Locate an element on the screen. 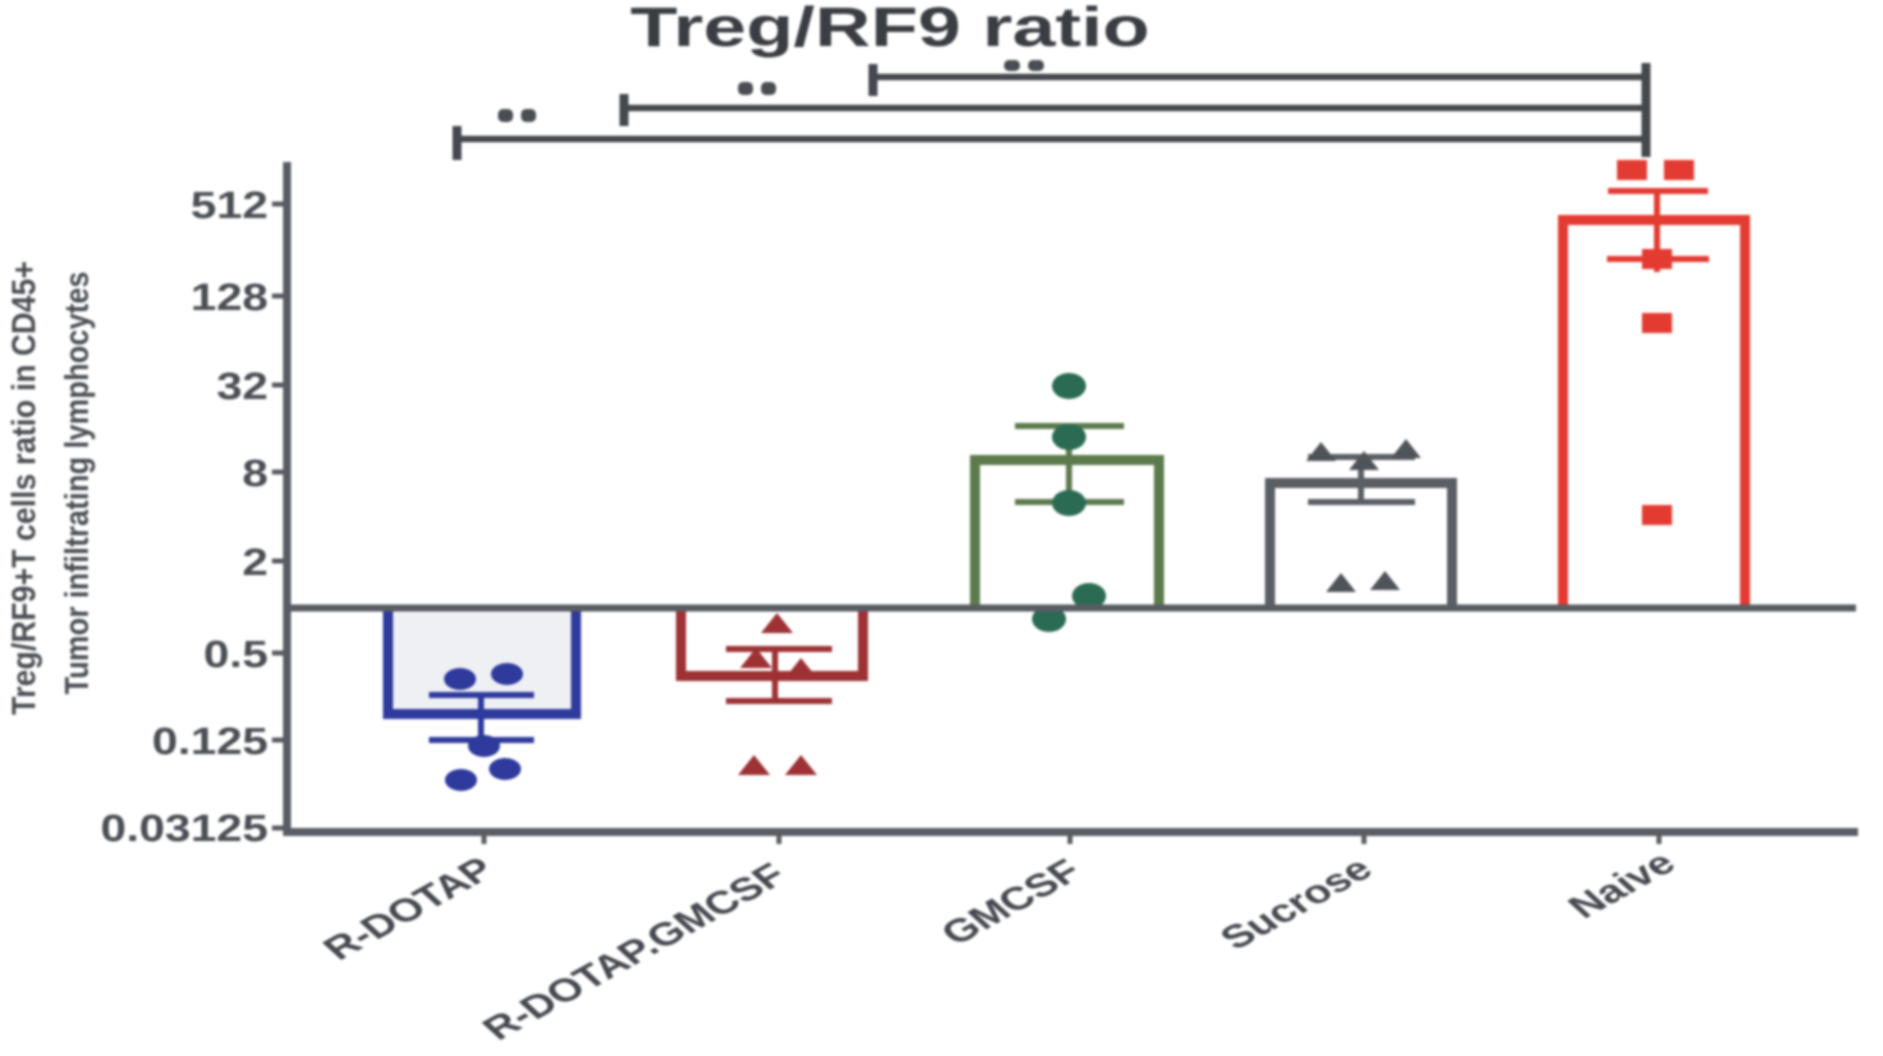 The image size is (1883, 1056). svg-text: Treg/RF9 ratio is located at coordinates (889, 29).